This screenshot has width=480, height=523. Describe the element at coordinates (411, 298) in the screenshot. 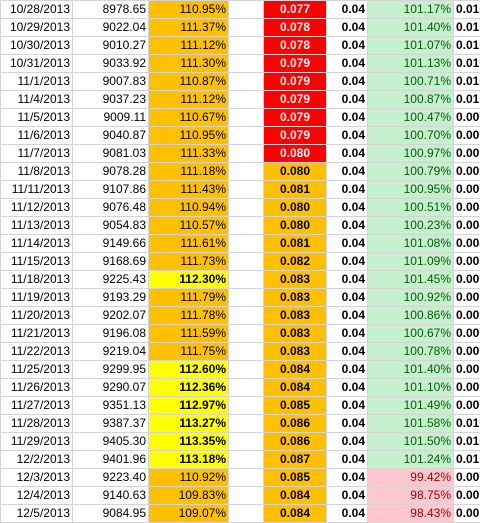

I see `ratio-cell: 100.92%` at that location.